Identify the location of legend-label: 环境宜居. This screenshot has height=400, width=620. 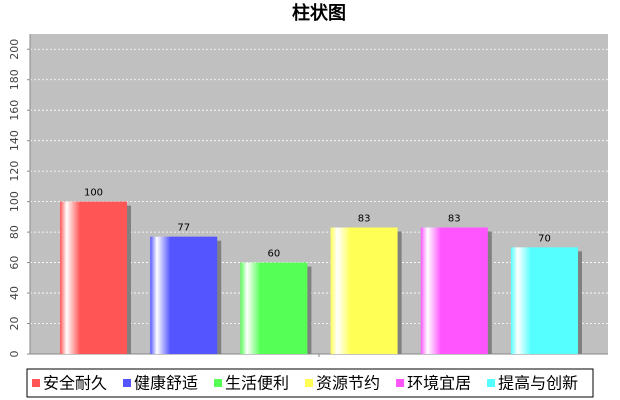
(439, 383).